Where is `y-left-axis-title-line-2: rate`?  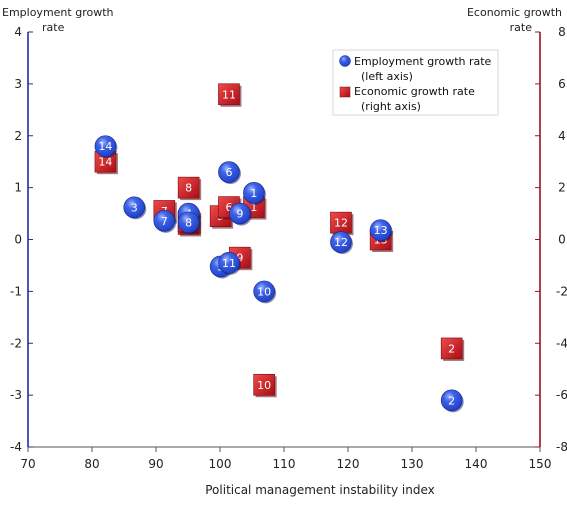
y-left-axis-title-line-2: rate is located at coordinates (53, 27).